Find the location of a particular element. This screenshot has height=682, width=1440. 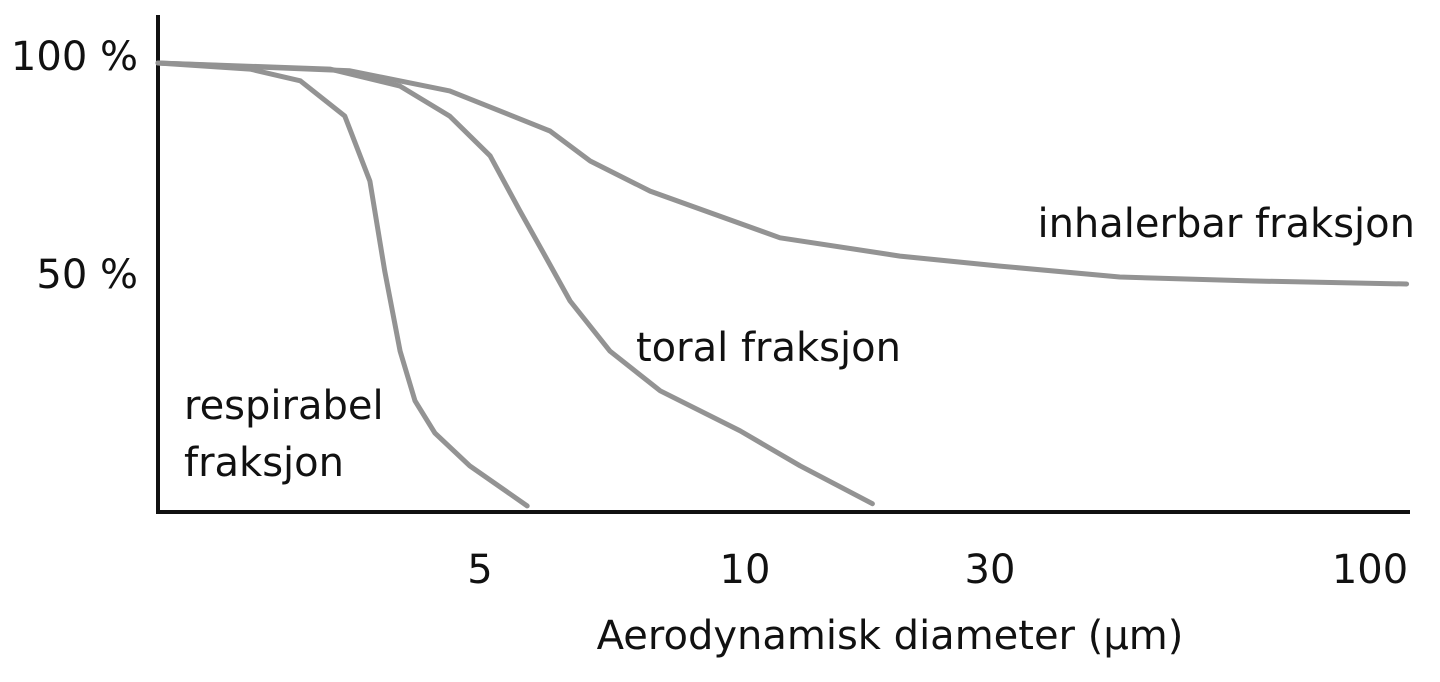

x-tick-label: 30 is located at coordinates (990, 570).